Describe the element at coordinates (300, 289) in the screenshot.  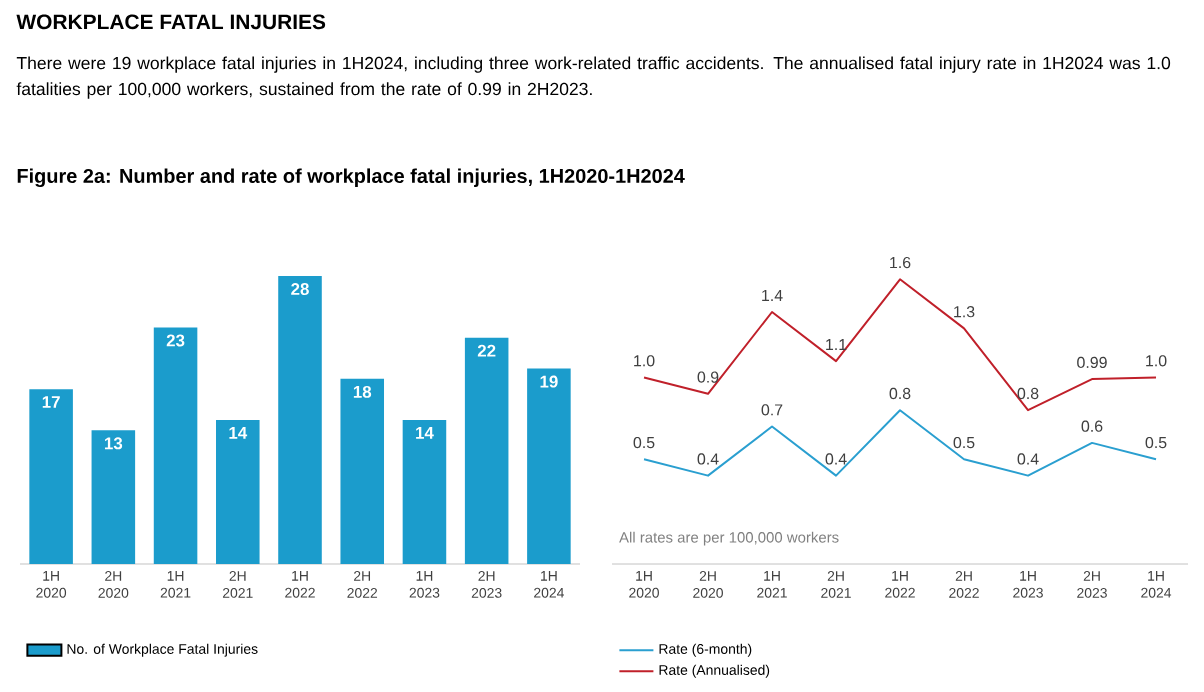
I see `data-label: 28` at that location.